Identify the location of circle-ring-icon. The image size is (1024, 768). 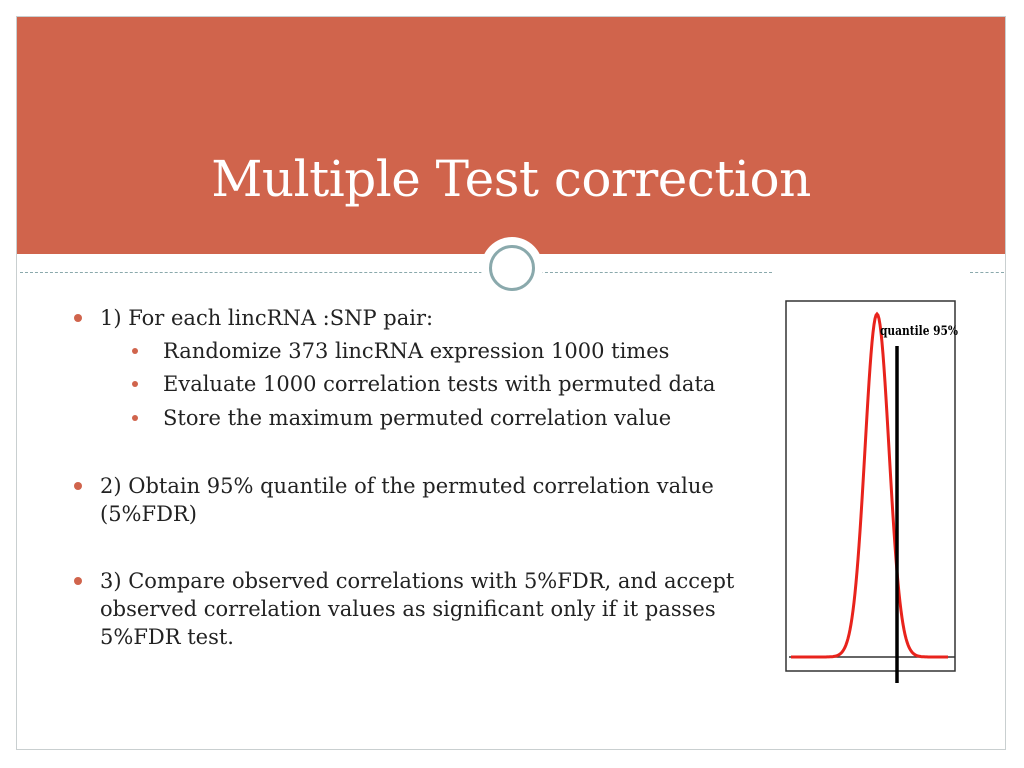
(512, 268).